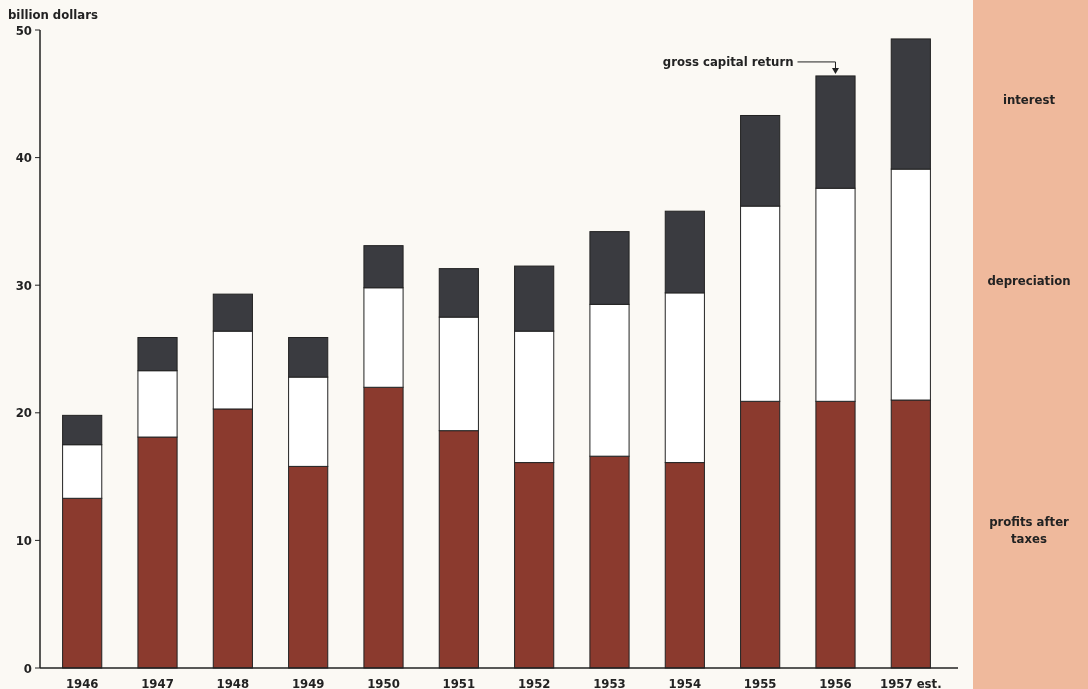  Describe the element at coordinates (157, 682) in the screenshot. I see `x-tick-label: 1947` at that location.